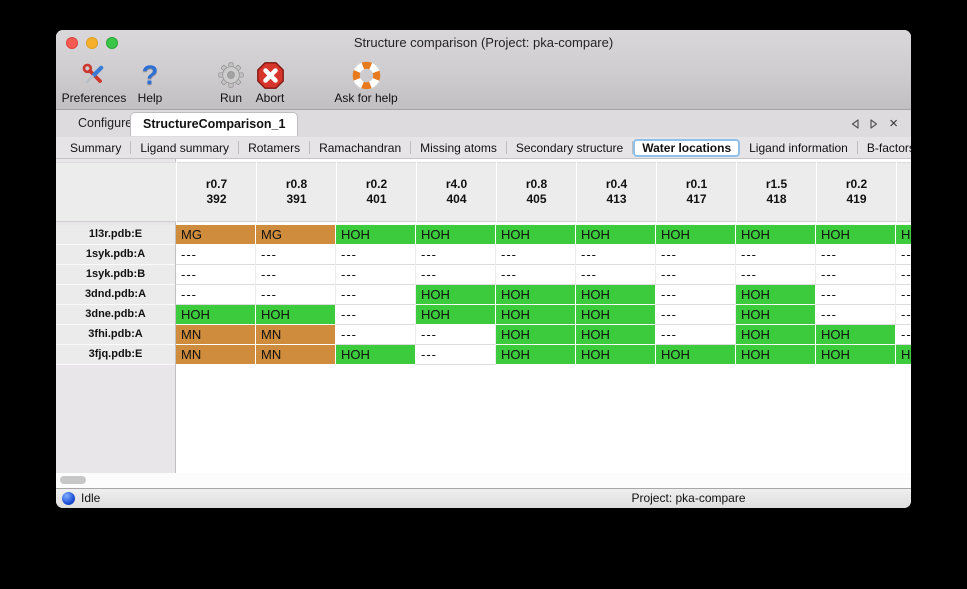 The height and width of the screenshot is (589, 967). What do you see at coordinates (874, 123) in the screenshot?
I see `tab-scroll-right-button` at bounding box center [874, 123].